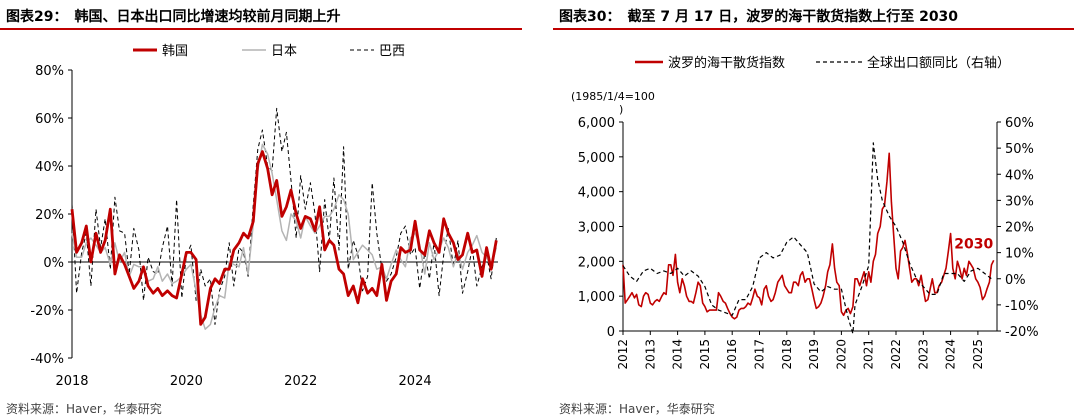  What do you see at coordinates (1015, 280) in the screenshot?
I see `y-right-tick-label: 0%` at bounding box center [1015, 280].